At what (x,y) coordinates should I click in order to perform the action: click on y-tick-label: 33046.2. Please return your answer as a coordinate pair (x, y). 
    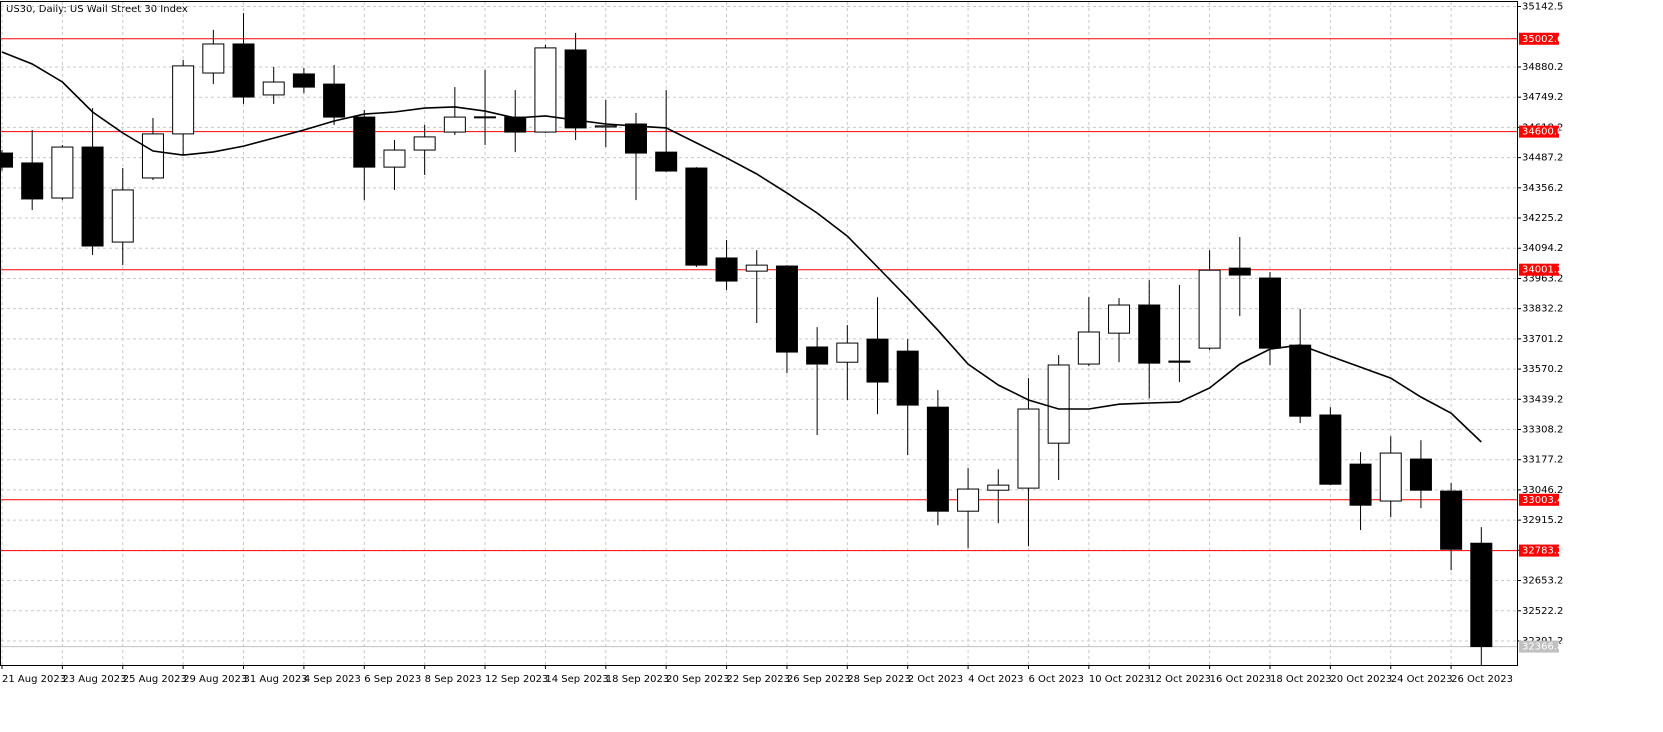
    Looking at the image, I should click on (1542, 490).